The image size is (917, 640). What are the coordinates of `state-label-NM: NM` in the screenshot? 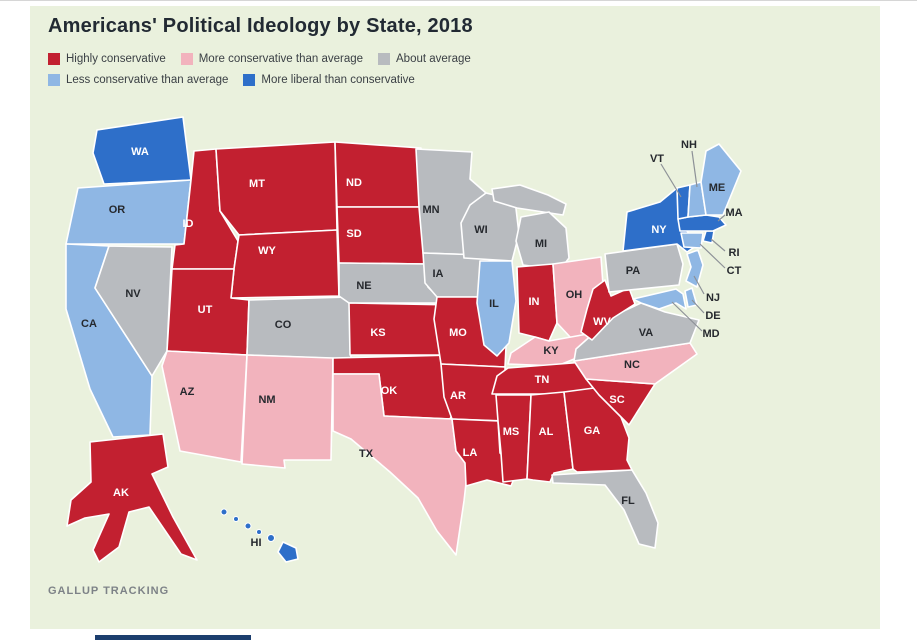 It's located at (266, 400).